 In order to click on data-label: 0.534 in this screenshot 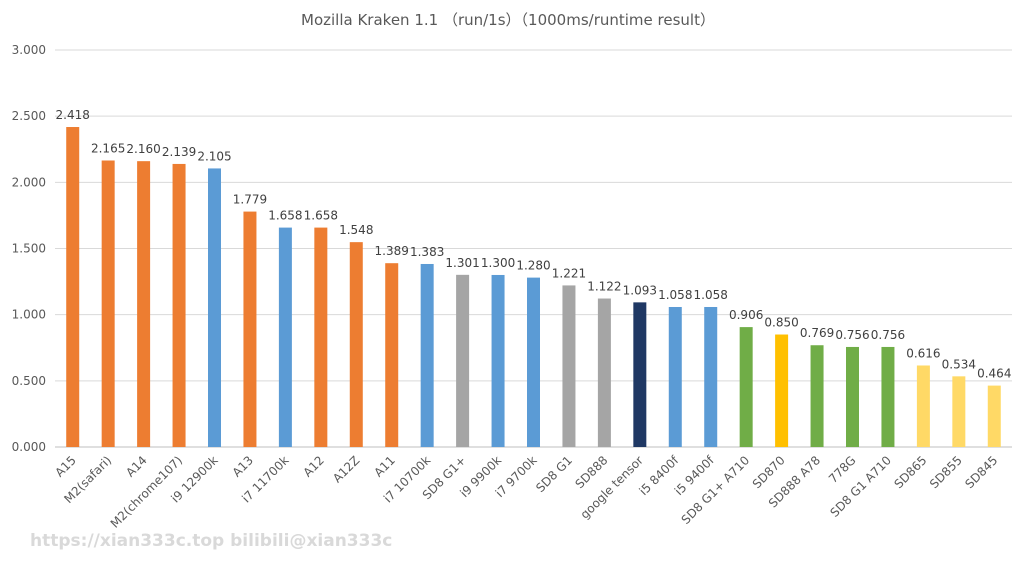, I will do `click(959, 364)`.